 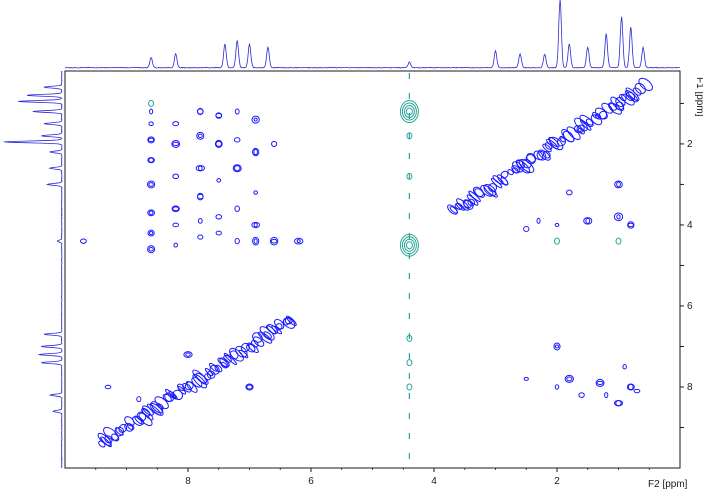 I want to click on f1-tick-label: 4, so click(x=690, y=225).